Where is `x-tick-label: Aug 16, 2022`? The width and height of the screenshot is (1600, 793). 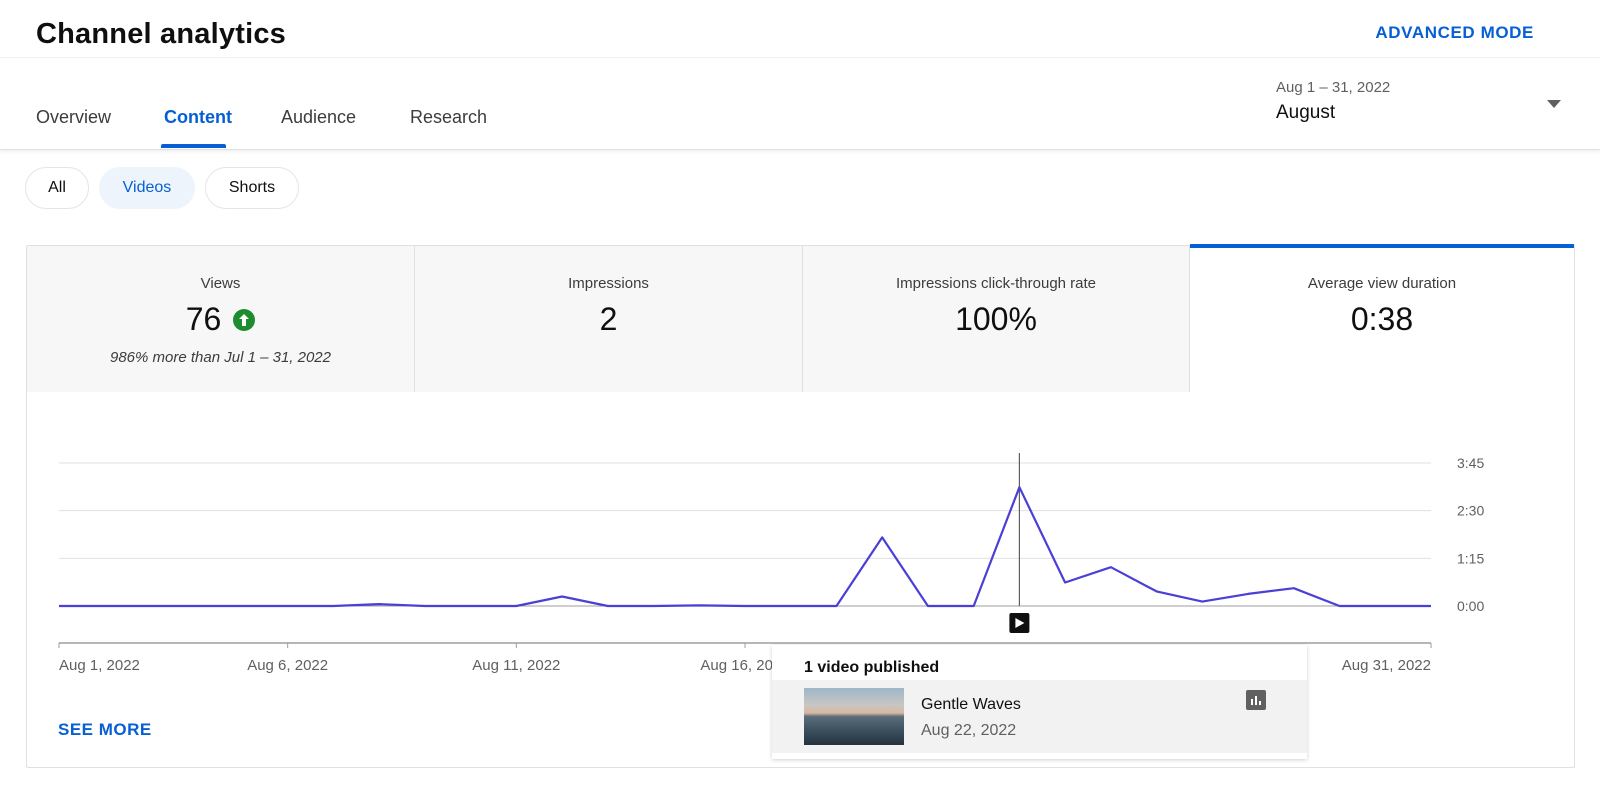
x-tick-label: Aug 16, 2022 is located at coordinates (744, 665).